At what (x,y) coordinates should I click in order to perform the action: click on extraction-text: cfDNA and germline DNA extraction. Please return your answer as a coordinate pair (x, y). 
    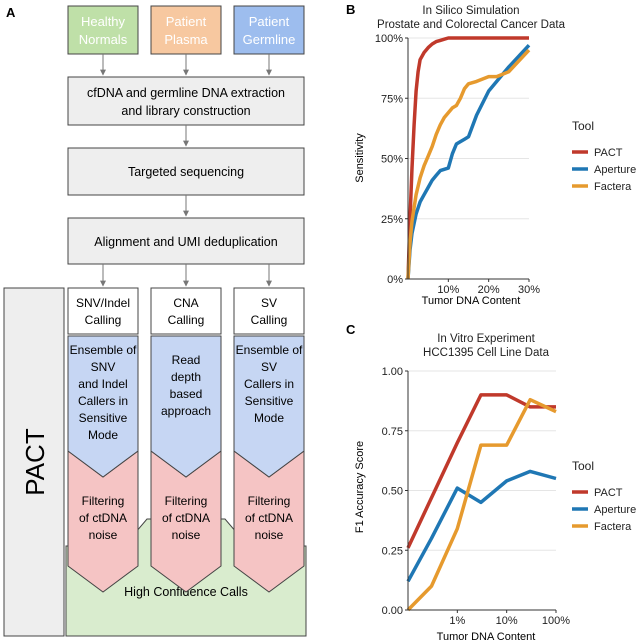
    Looking at the image, I should click on (186, 93).